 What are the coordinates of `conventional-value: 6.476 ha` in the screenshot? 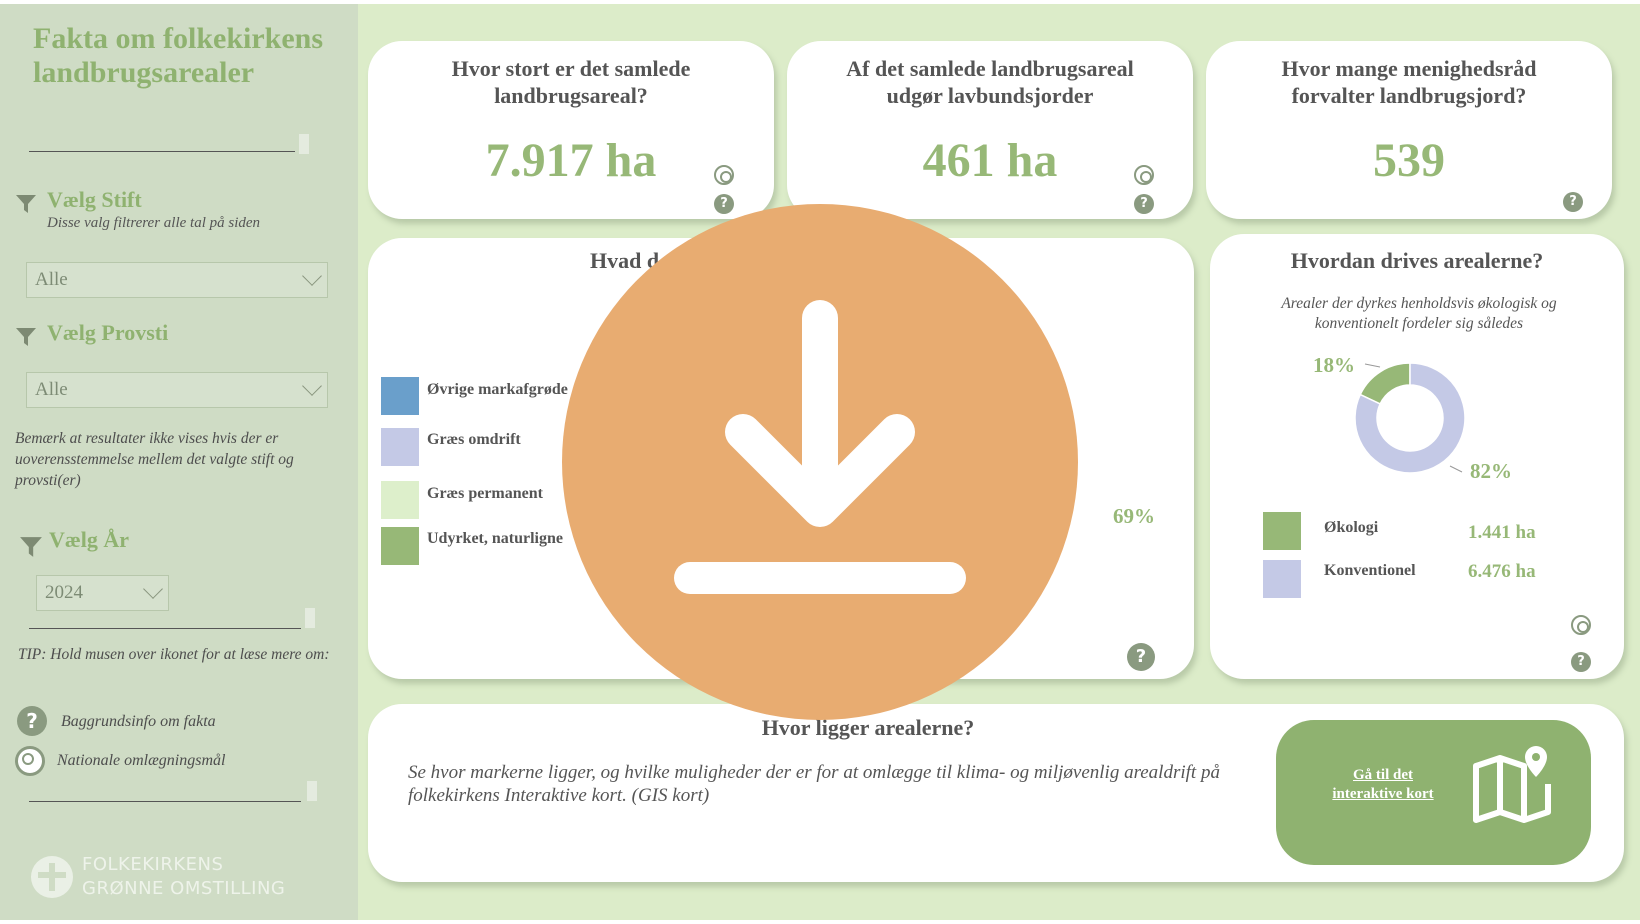 It's located at (1502, 571).